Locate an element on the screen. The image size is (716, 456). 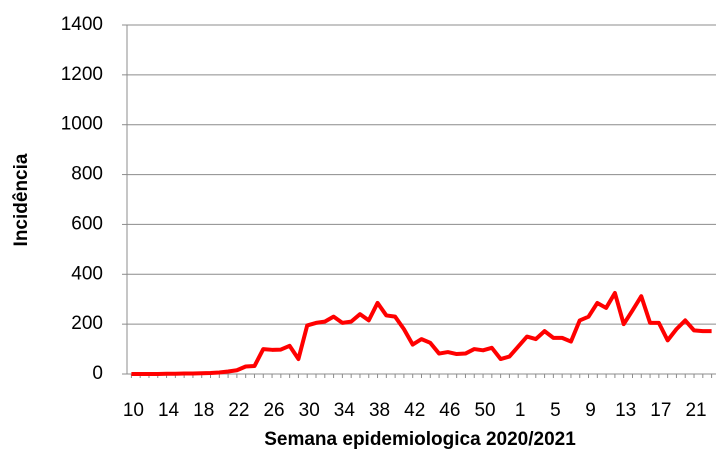
y-axis-title: Incidência is located at coordinates (21, 199).